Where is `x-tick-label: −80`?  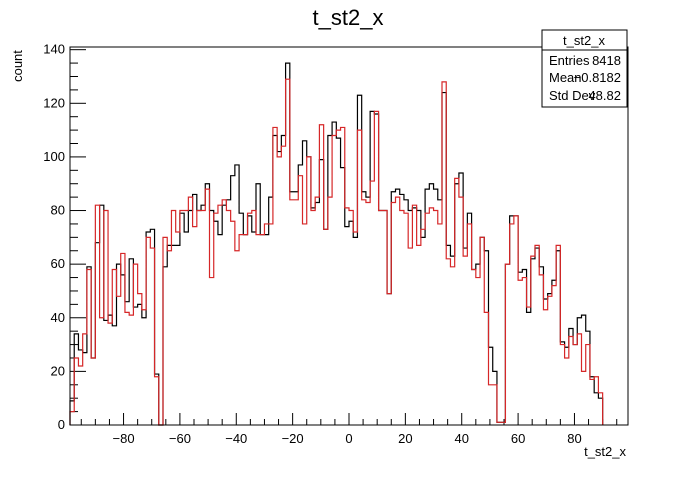 x-tick-label: −80 is located at coordinates (124, 438).